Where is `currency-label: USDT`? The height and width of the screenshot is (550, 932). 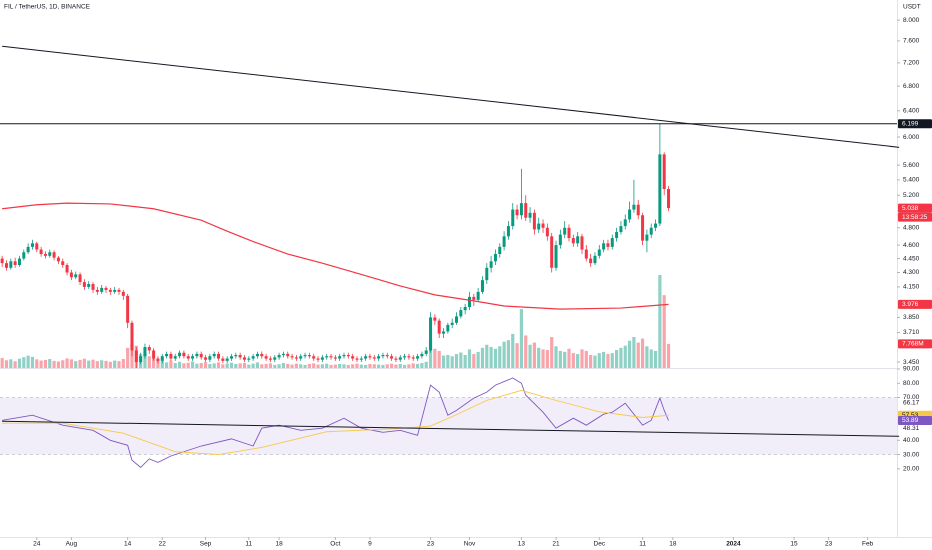
currency-label: USDT is located at coordinates (912, 7).